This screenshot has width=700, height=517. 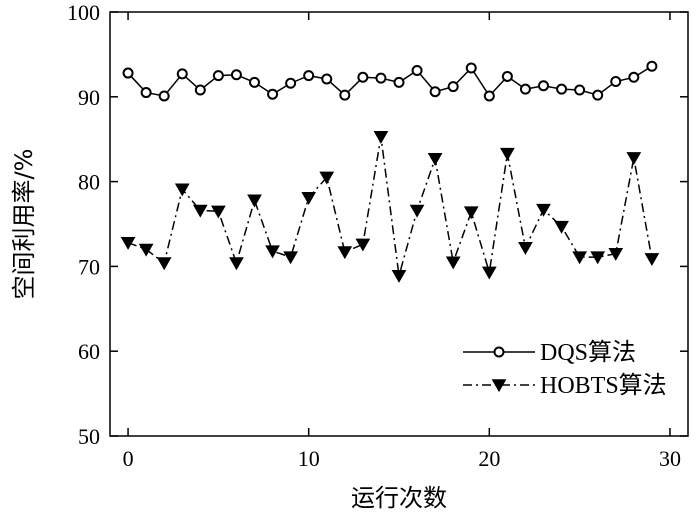 I want to click on legend-item-2: HOBTS算法, so click(x=565, y=385).